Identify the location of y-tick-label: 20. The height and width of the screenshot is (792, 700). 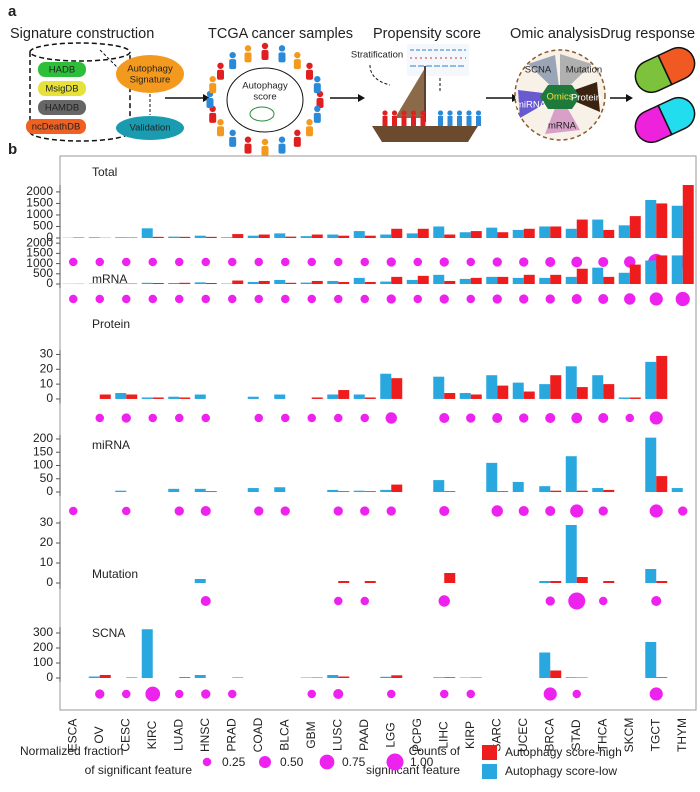
(47, 368).